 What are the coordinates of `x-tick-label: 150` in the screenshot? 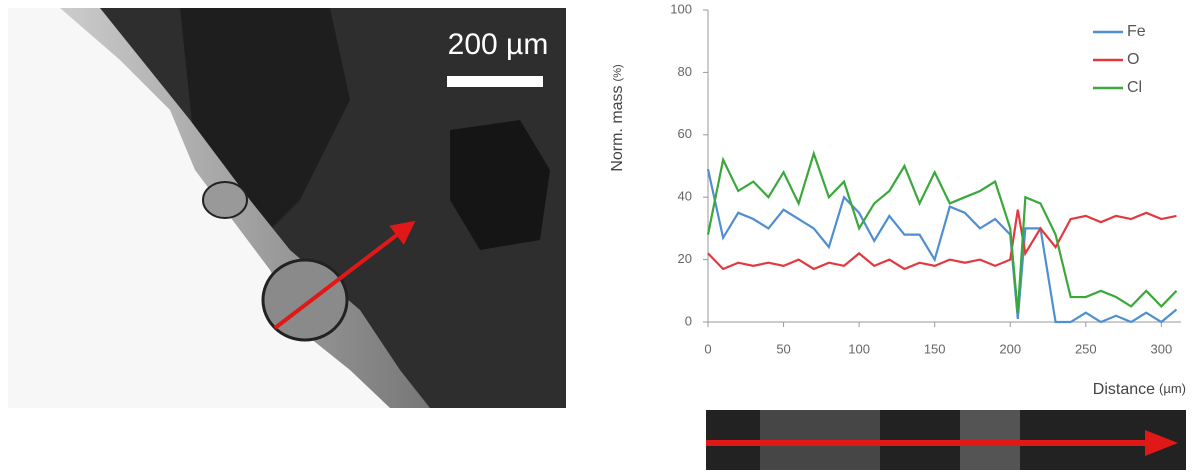 It's located at (935, 348).